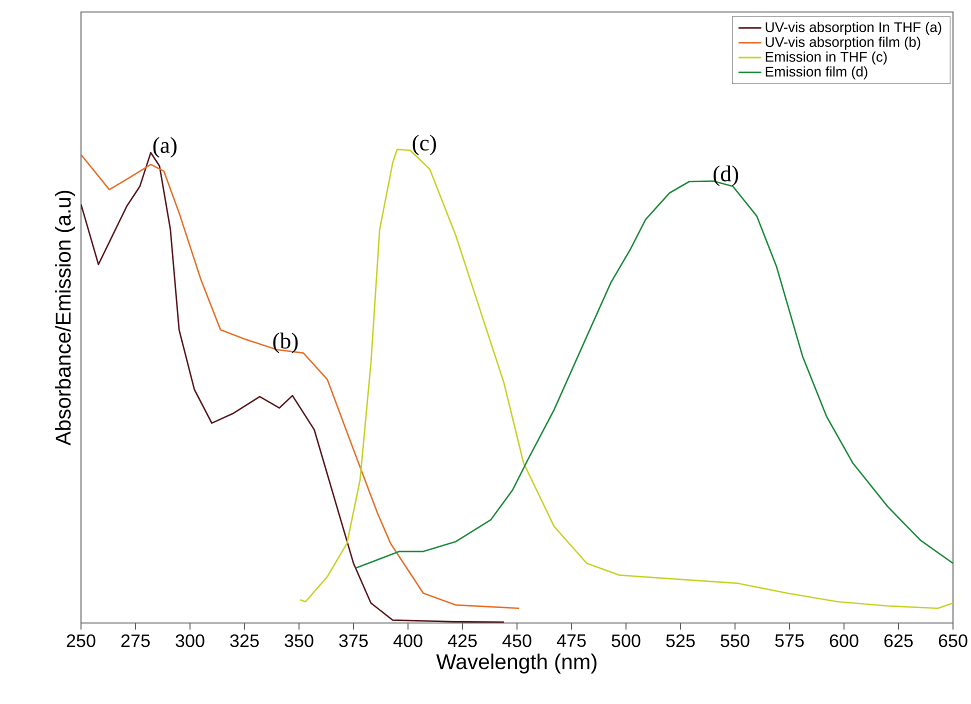  Describe the element at coordinates (826, 58) in the screenshot. I see `legend-label: Emission in THF (c)` at that location.